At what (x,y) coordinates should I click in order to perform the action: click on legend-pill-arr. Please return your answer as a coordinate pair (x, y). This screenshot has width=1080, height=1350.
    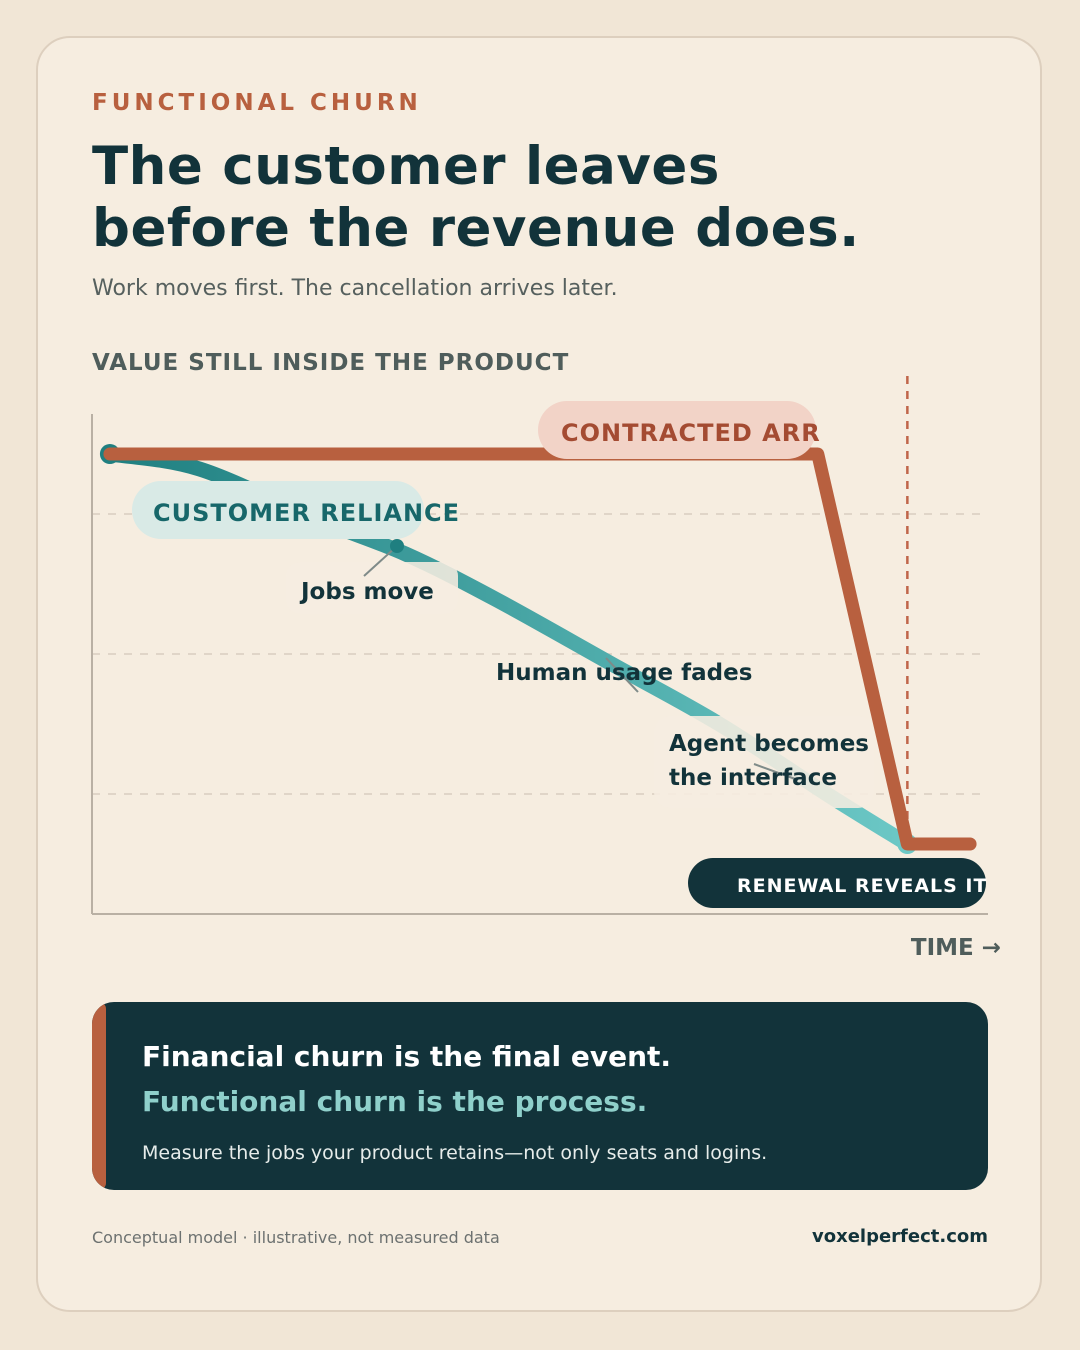
    Looking at the image, I should click on (677, 430).